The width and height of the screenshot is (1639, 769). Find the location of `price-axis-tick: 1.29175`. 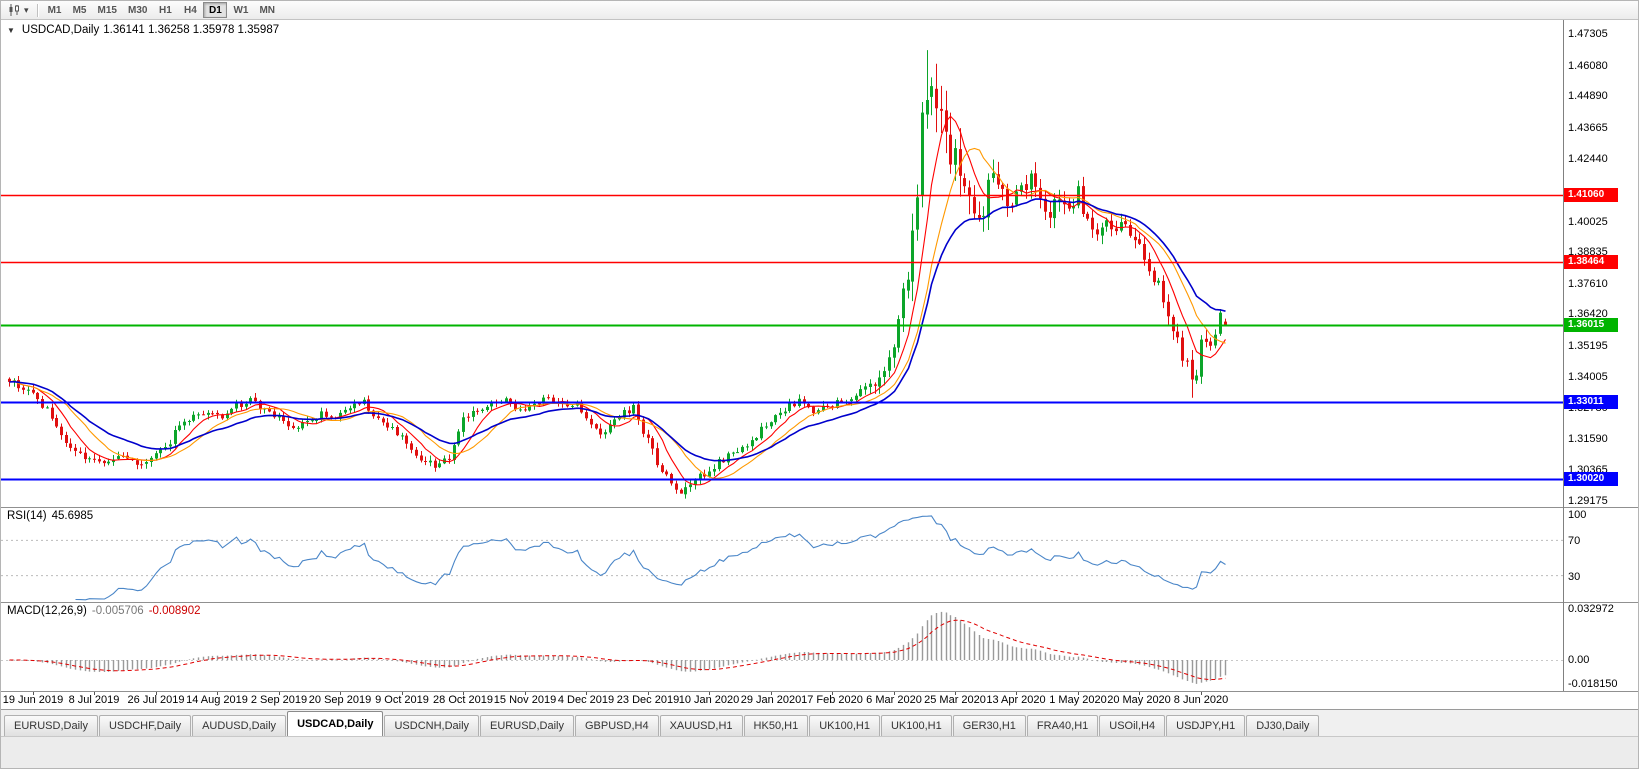

price-axis-tick: 1.29175 is located at coordinates (1588, 501).